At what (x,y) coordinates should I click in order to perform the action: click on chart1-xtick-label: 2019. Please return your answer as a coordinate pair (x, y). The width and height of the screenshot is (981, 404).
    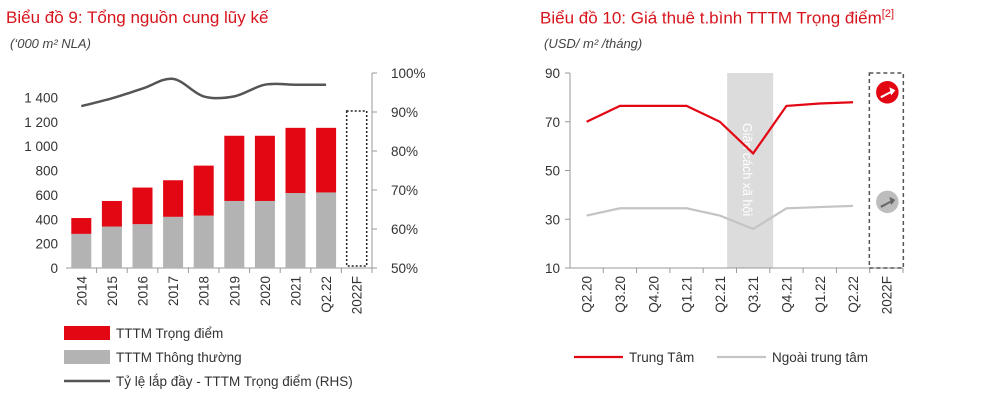
    Looking at the image, I should click on (234, 291).